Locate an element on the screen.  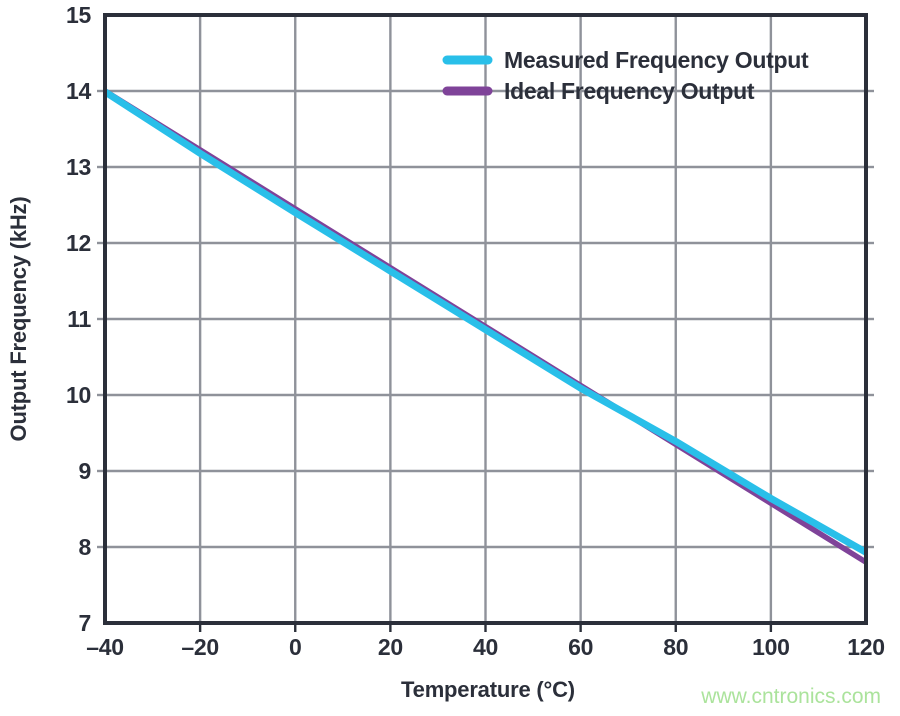
x-tick-label: 0 is located at coordinates (295, 647).